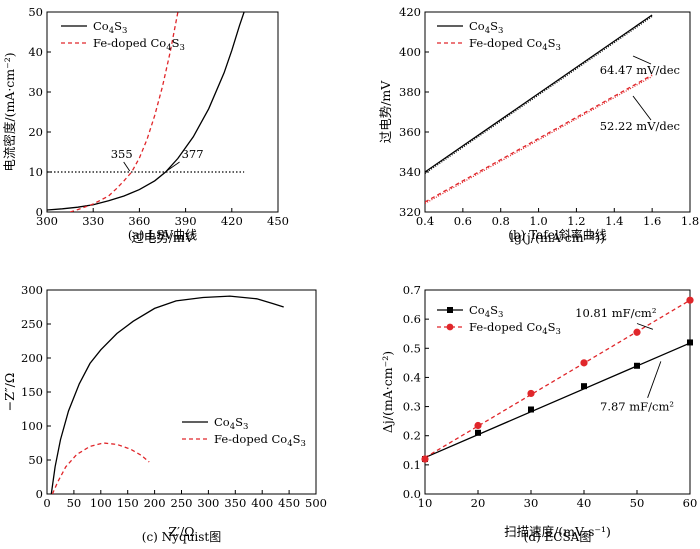  I want to click on panel-caption: (a) LSV曲线, so click(162, 235).